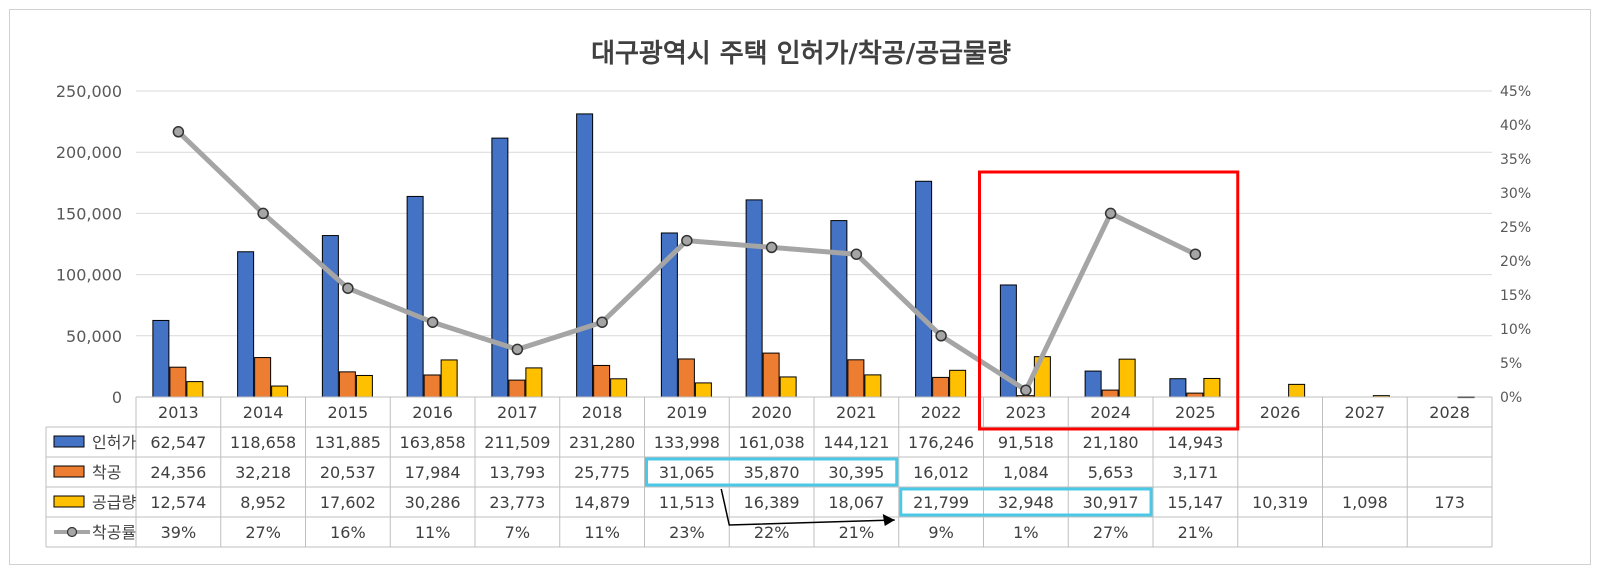 The height and width of the screenshot is (574, 1600). I want to click on data-cell: 8,952, so click(263, 502).